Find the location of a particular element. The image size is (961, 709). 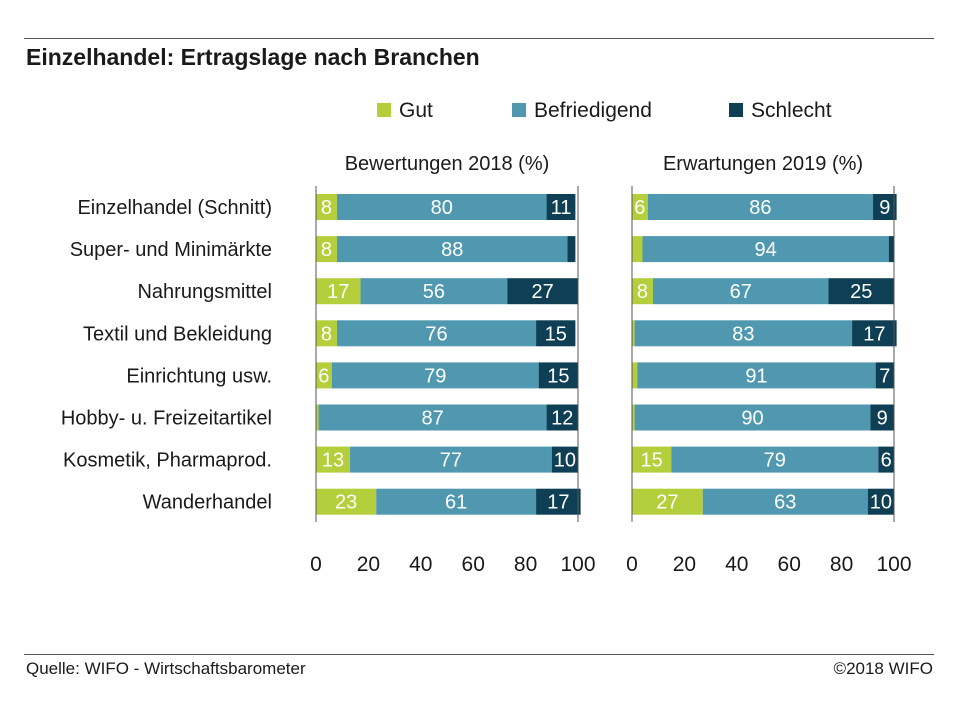

bar-p1-r2-s0 is located at coordinates (642, 291).